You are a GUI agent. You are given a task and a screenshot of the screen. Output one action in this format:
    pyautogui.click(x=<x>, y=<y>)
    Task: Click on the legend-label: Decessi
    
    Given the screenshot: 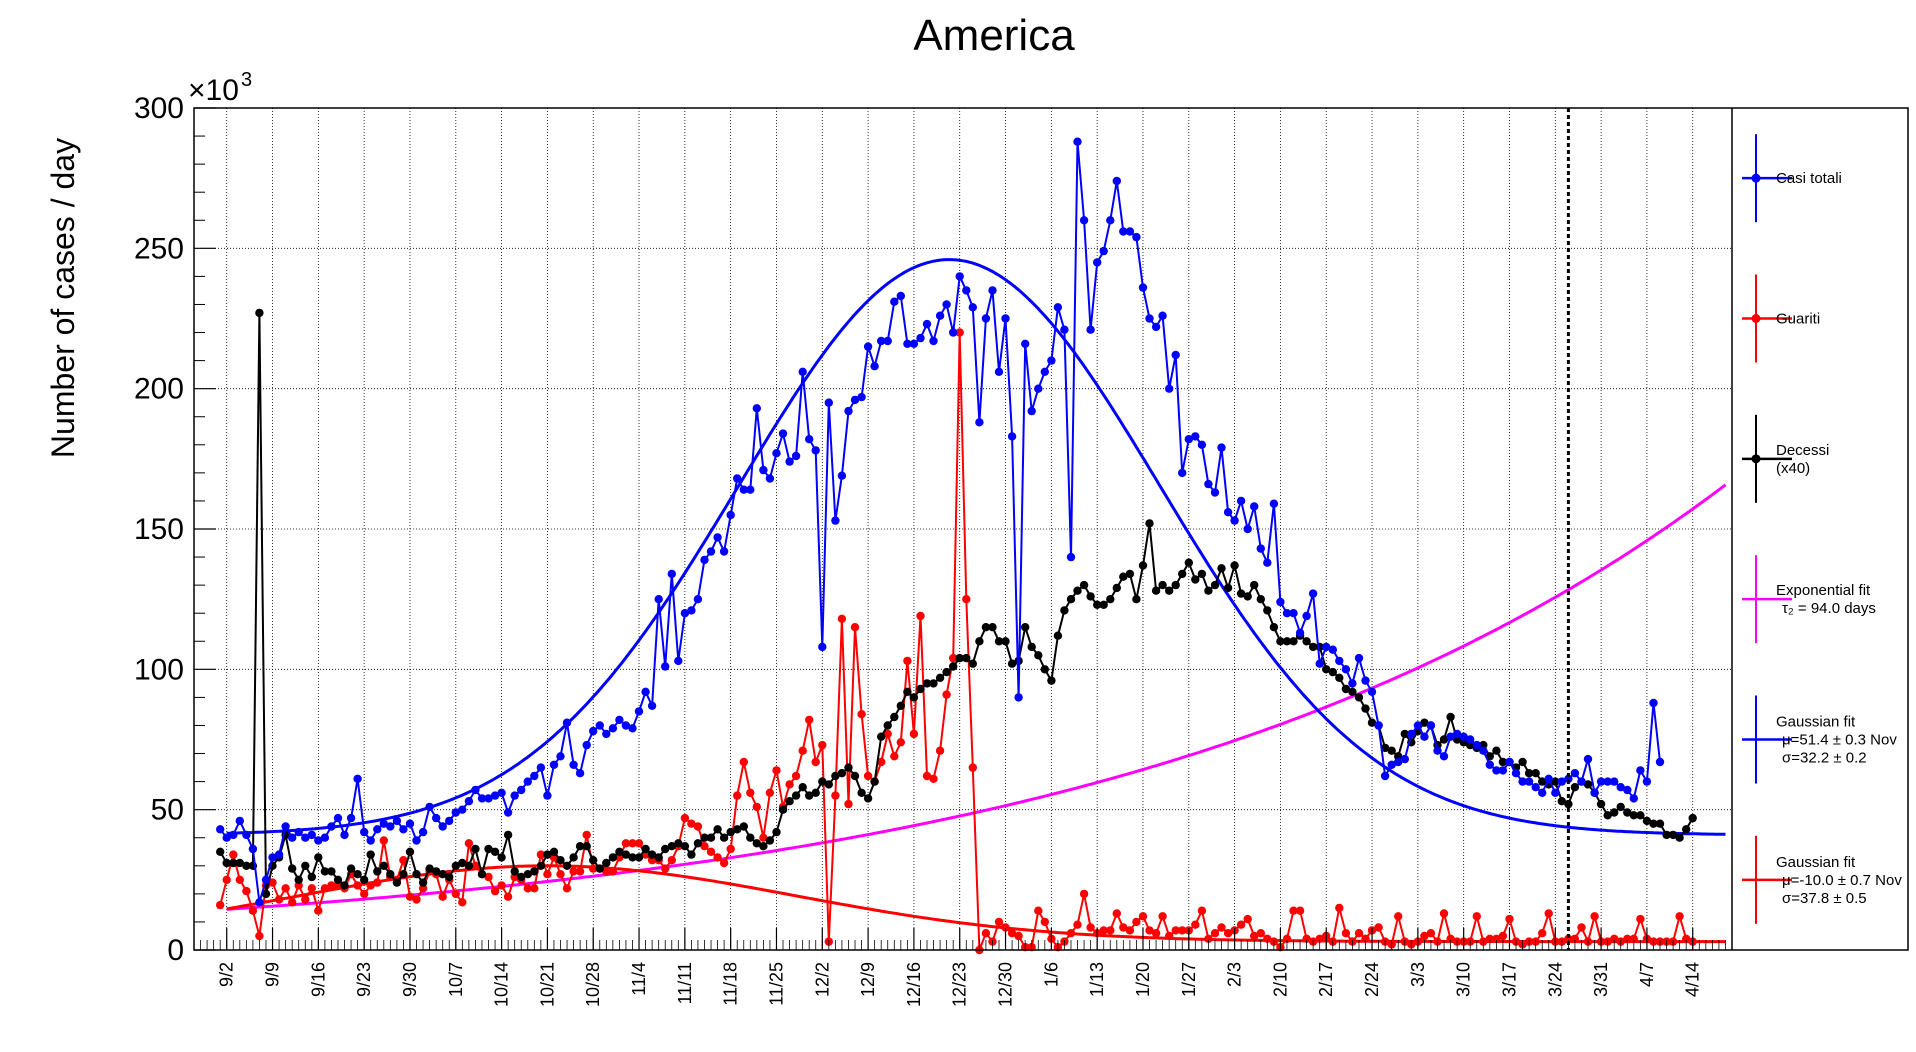 What is the action you would take?
    pyautogui.click(x=1802, y=450)
    